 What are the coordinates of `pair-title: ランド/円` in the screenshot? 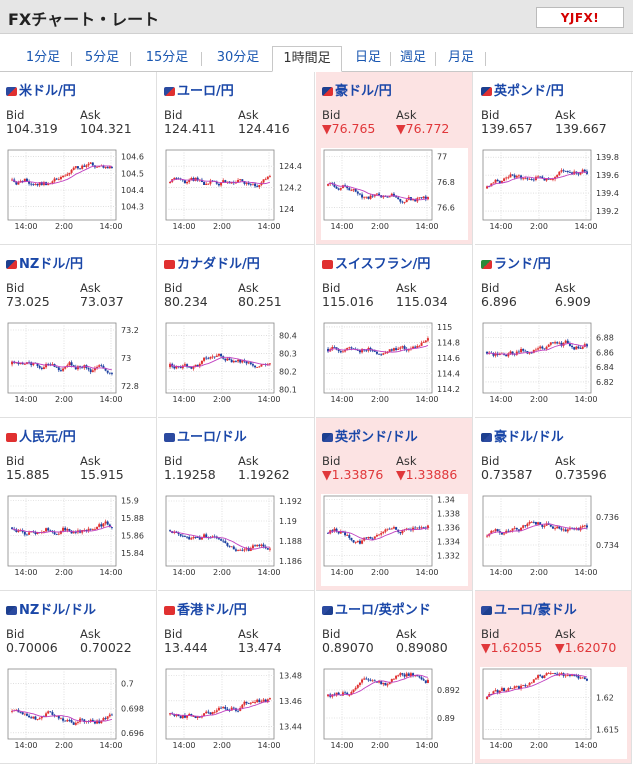 It's located at (516, 262).